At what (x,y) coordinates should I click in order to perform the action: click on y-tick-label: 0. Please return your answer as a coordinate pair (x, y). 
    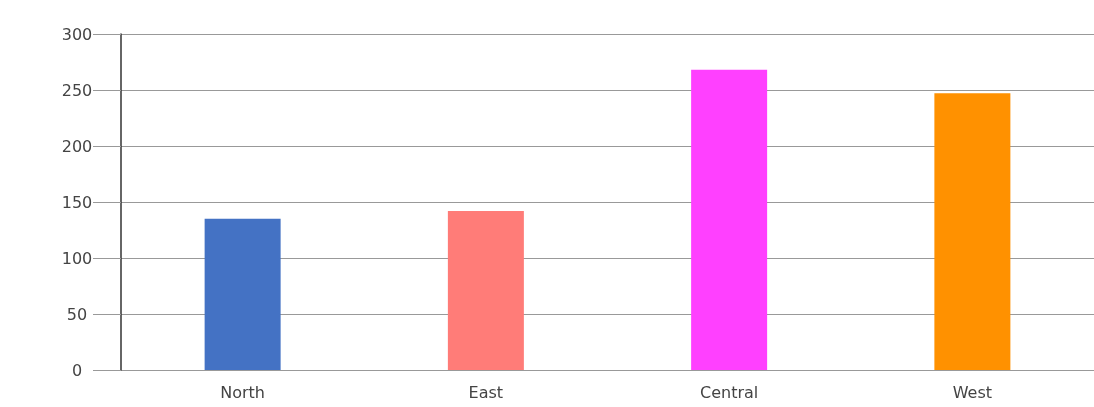
    Looking at the image, I should click on (77, 370).